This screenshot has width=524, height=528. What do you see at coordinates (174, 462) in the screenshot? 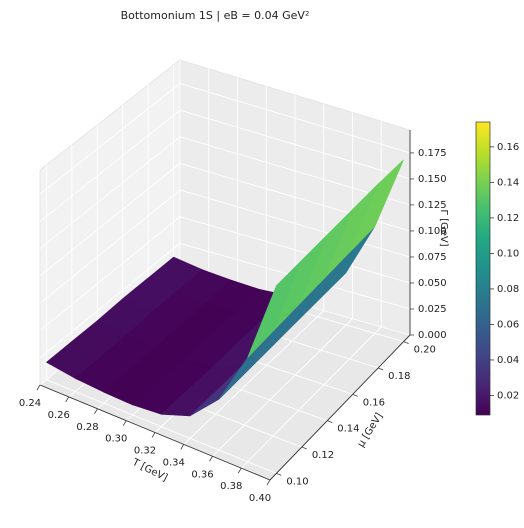
I see `x-tick-label: 0.34` at bounding box center [174, 462].